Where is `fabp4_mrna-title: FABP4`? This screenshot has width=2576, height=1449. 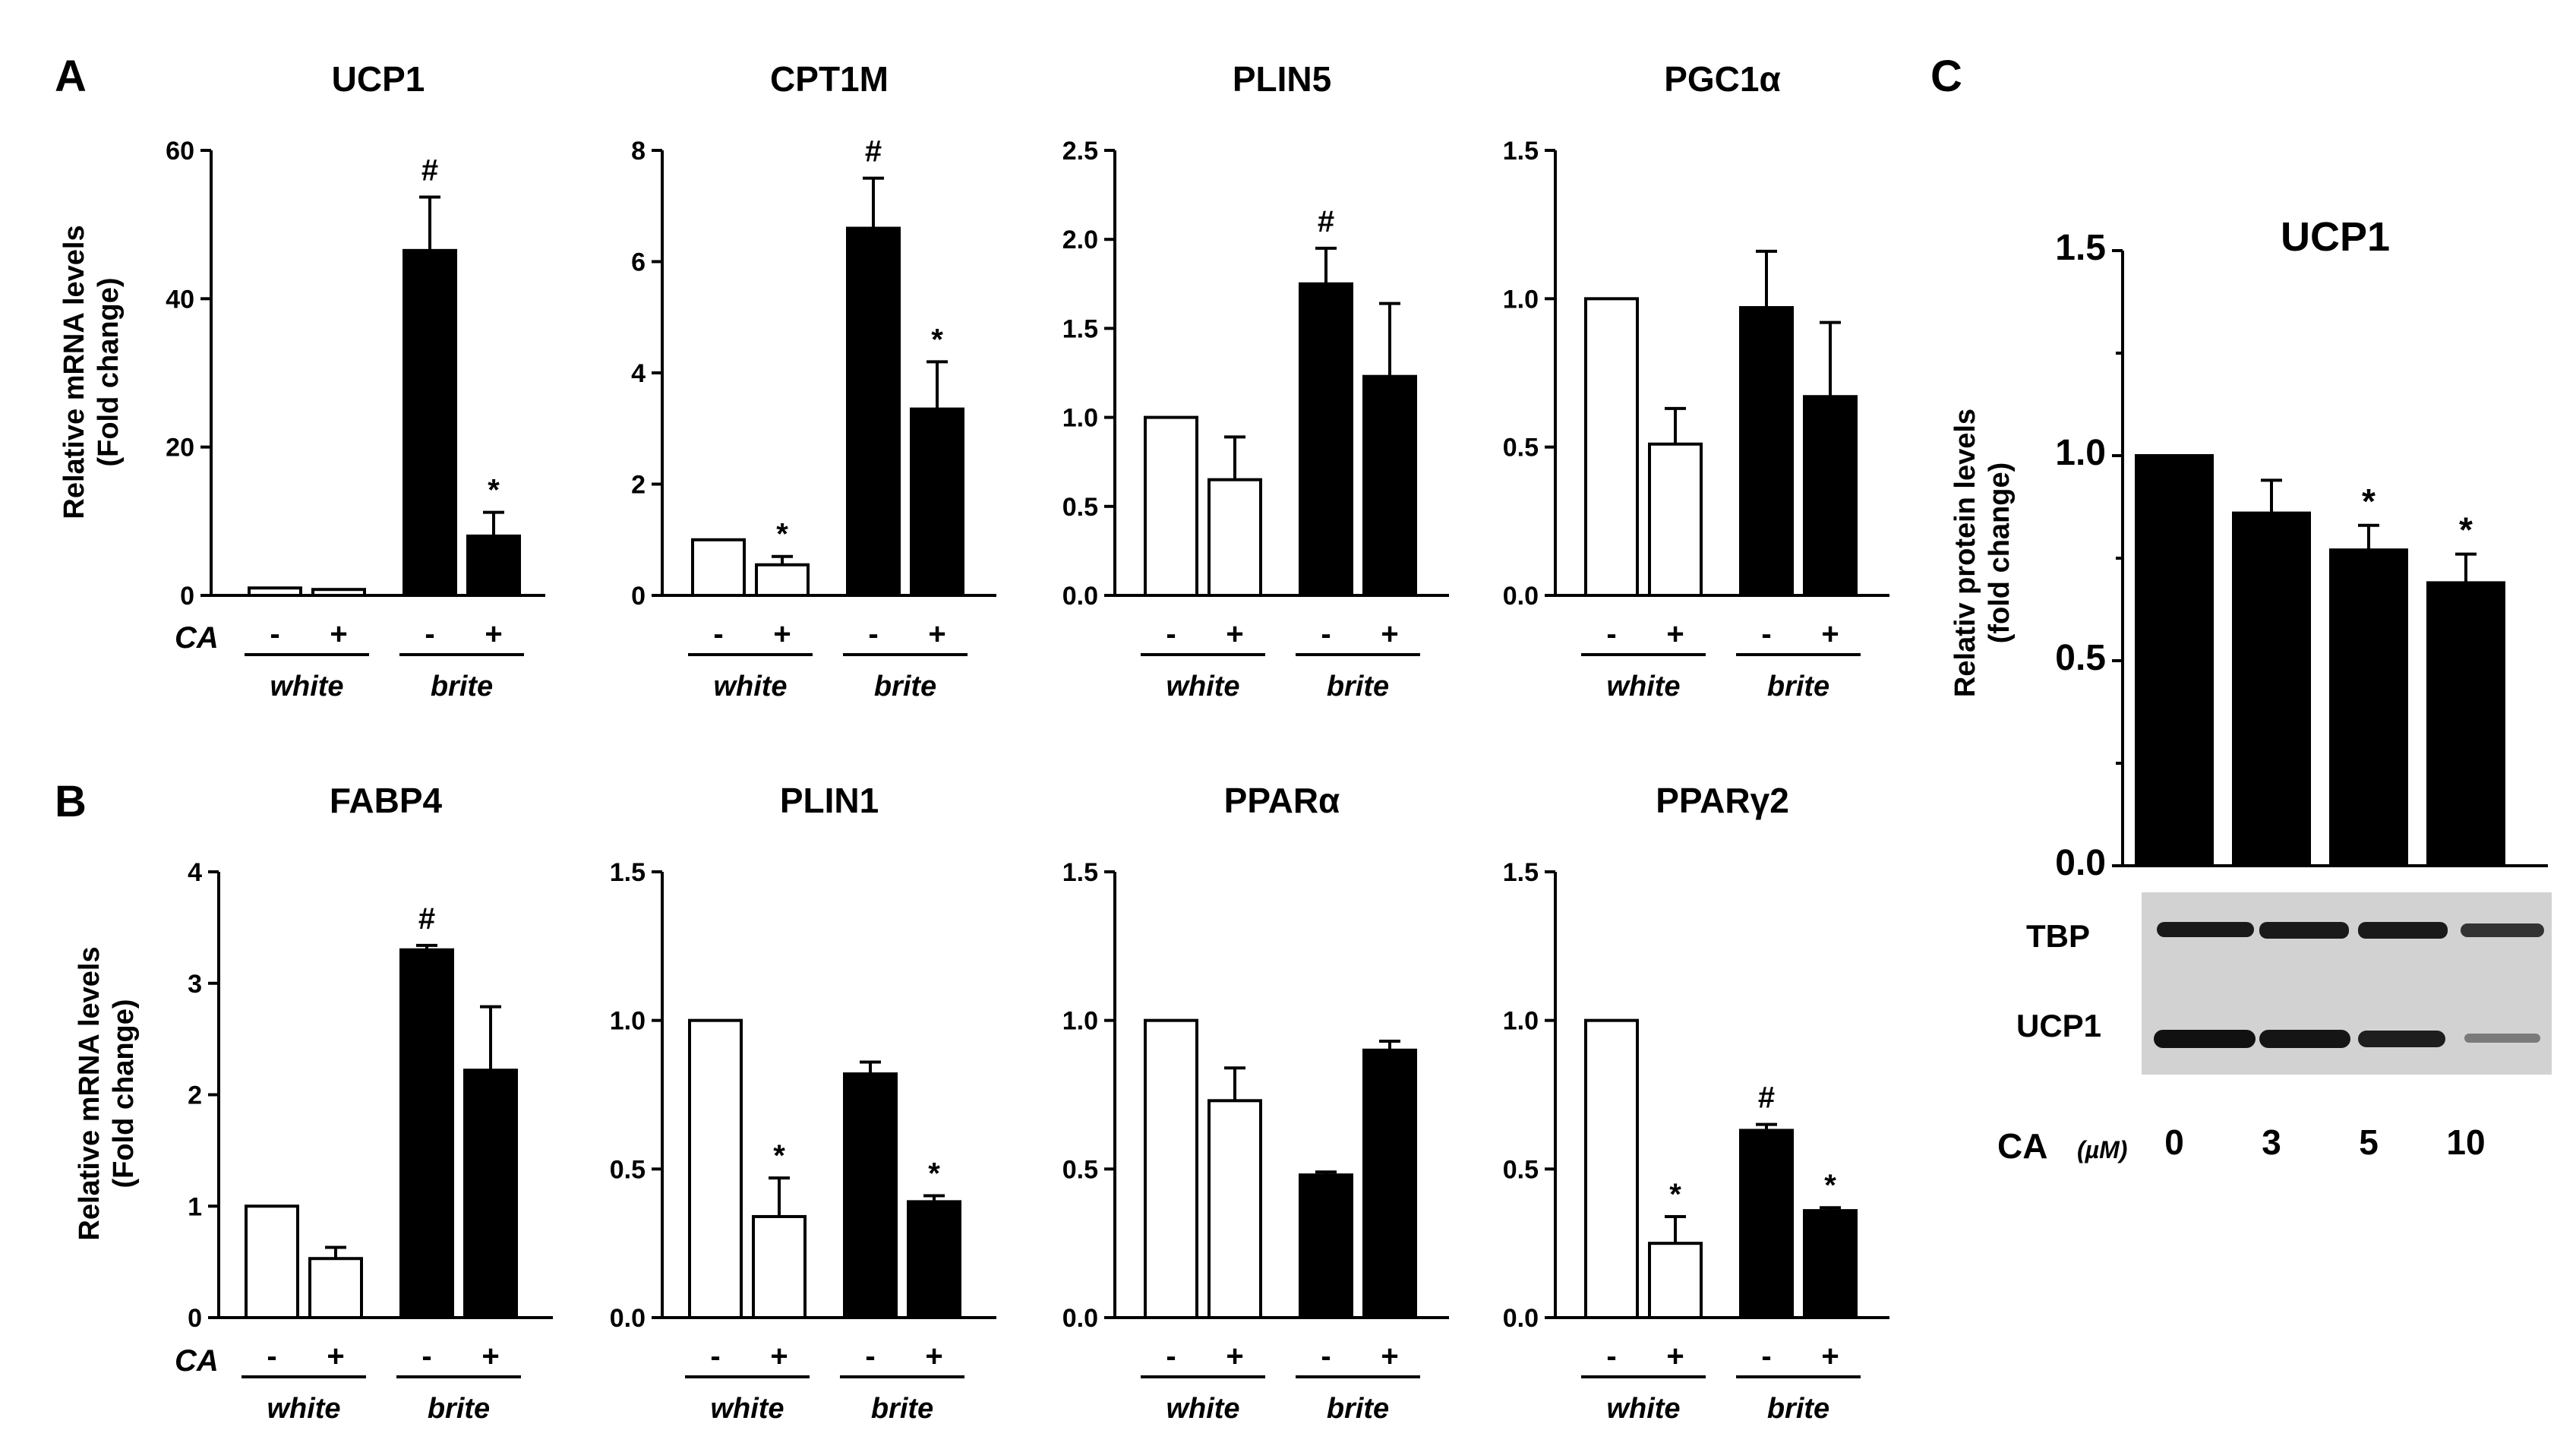 fabp4_mrna-title: FABP4 is located at coordinates (386, 800).